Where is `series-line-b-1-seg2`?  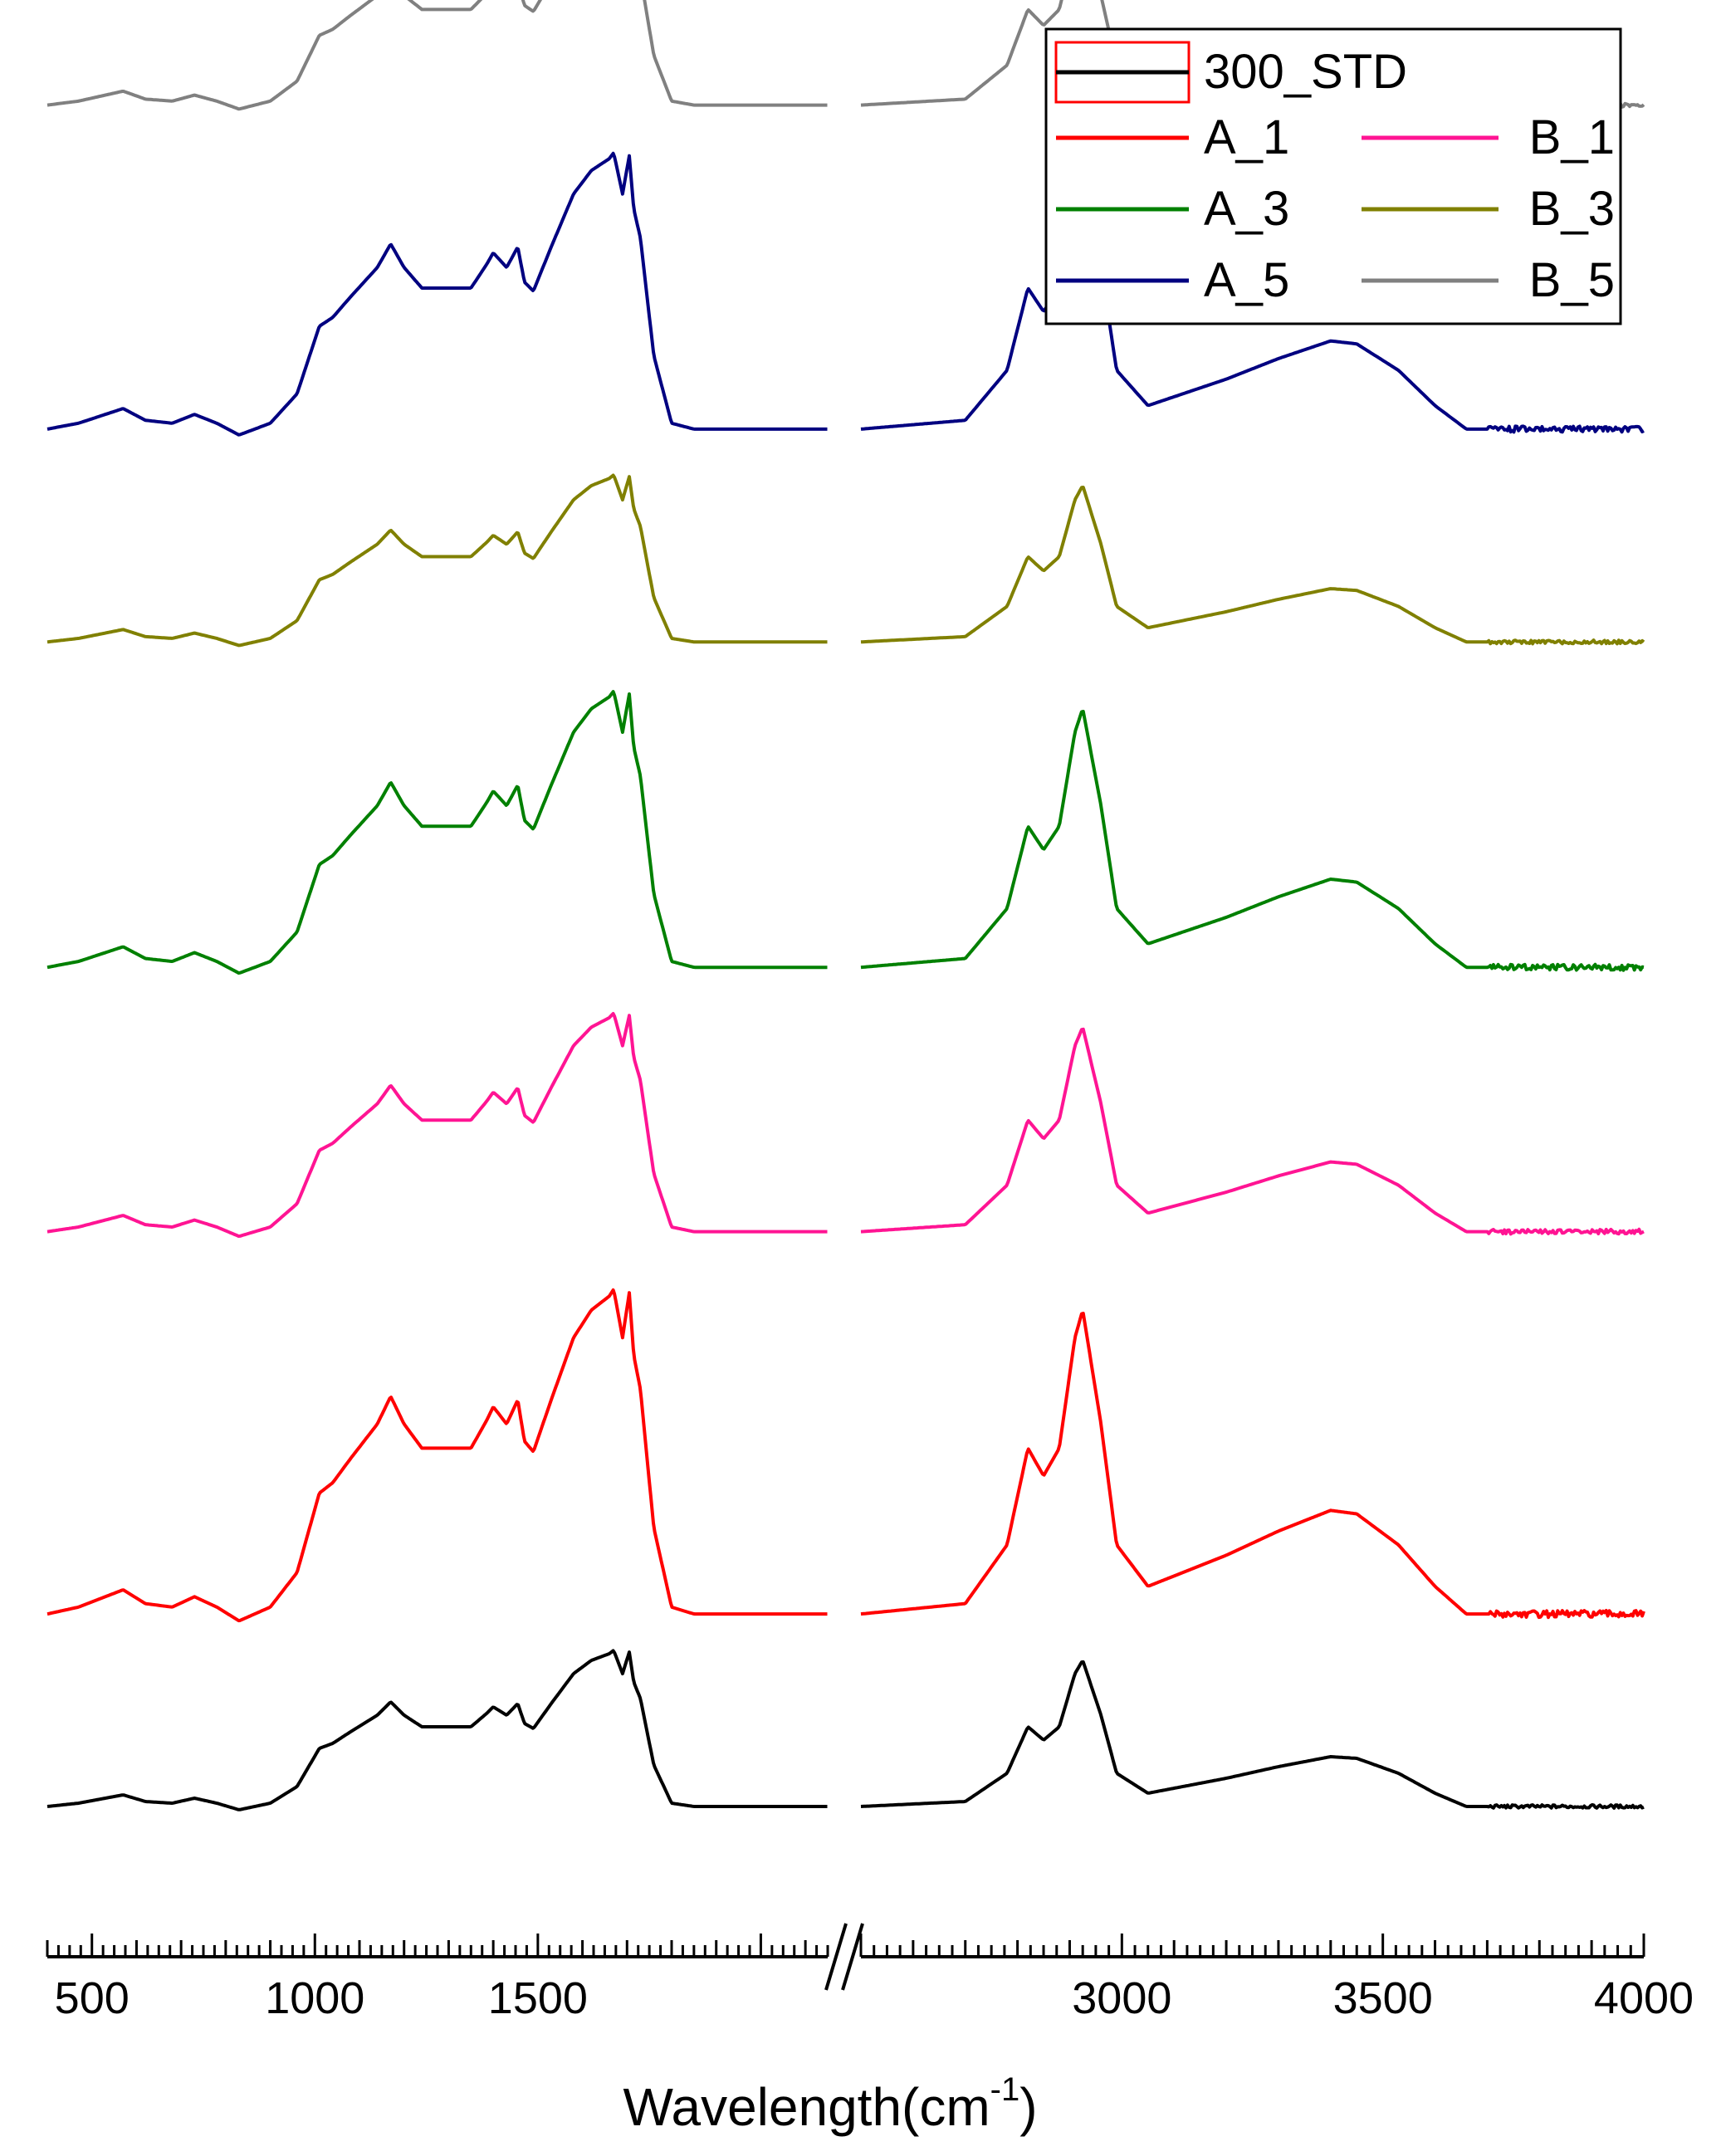 series-line-b-1-seg2 is located at coordinates (1252, 1131).